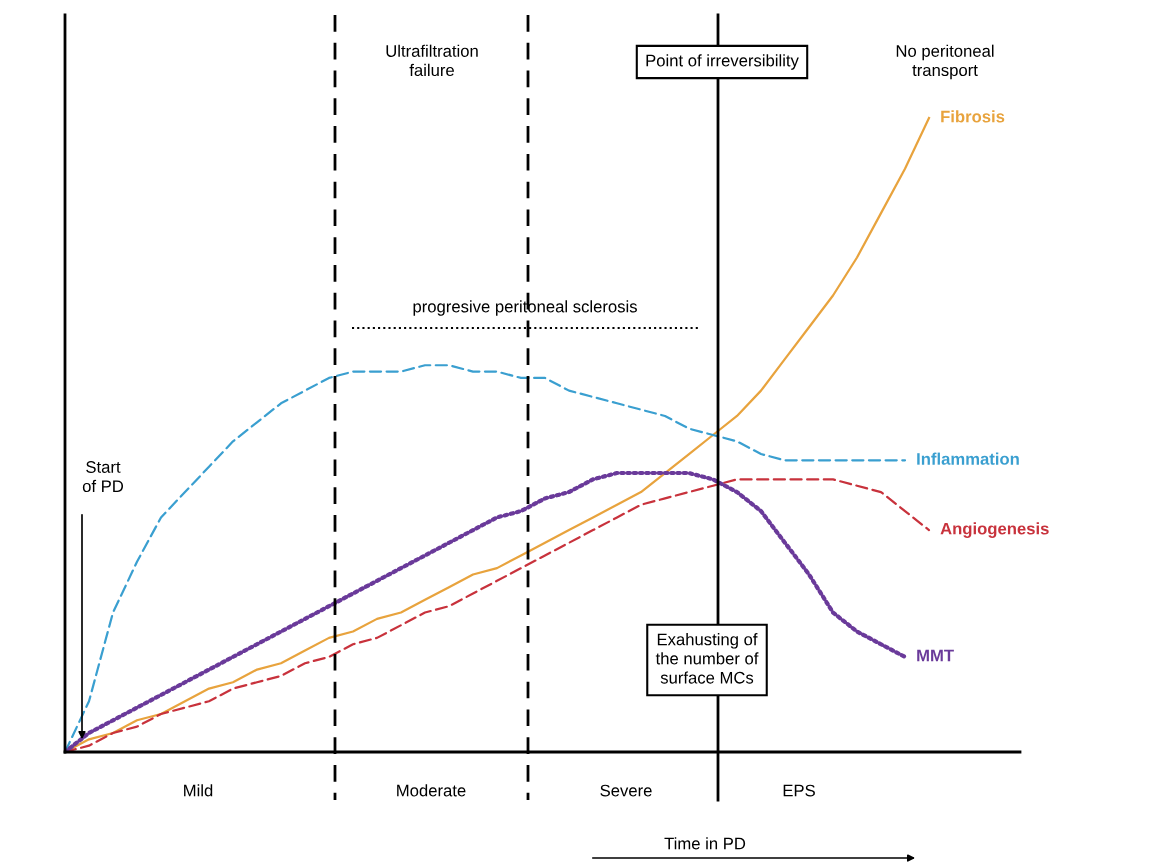 This screenshot has height=867, width=1157. Describe the element at coordinates (198, 790) in the screenshot. I see `text: Mild` at that location.